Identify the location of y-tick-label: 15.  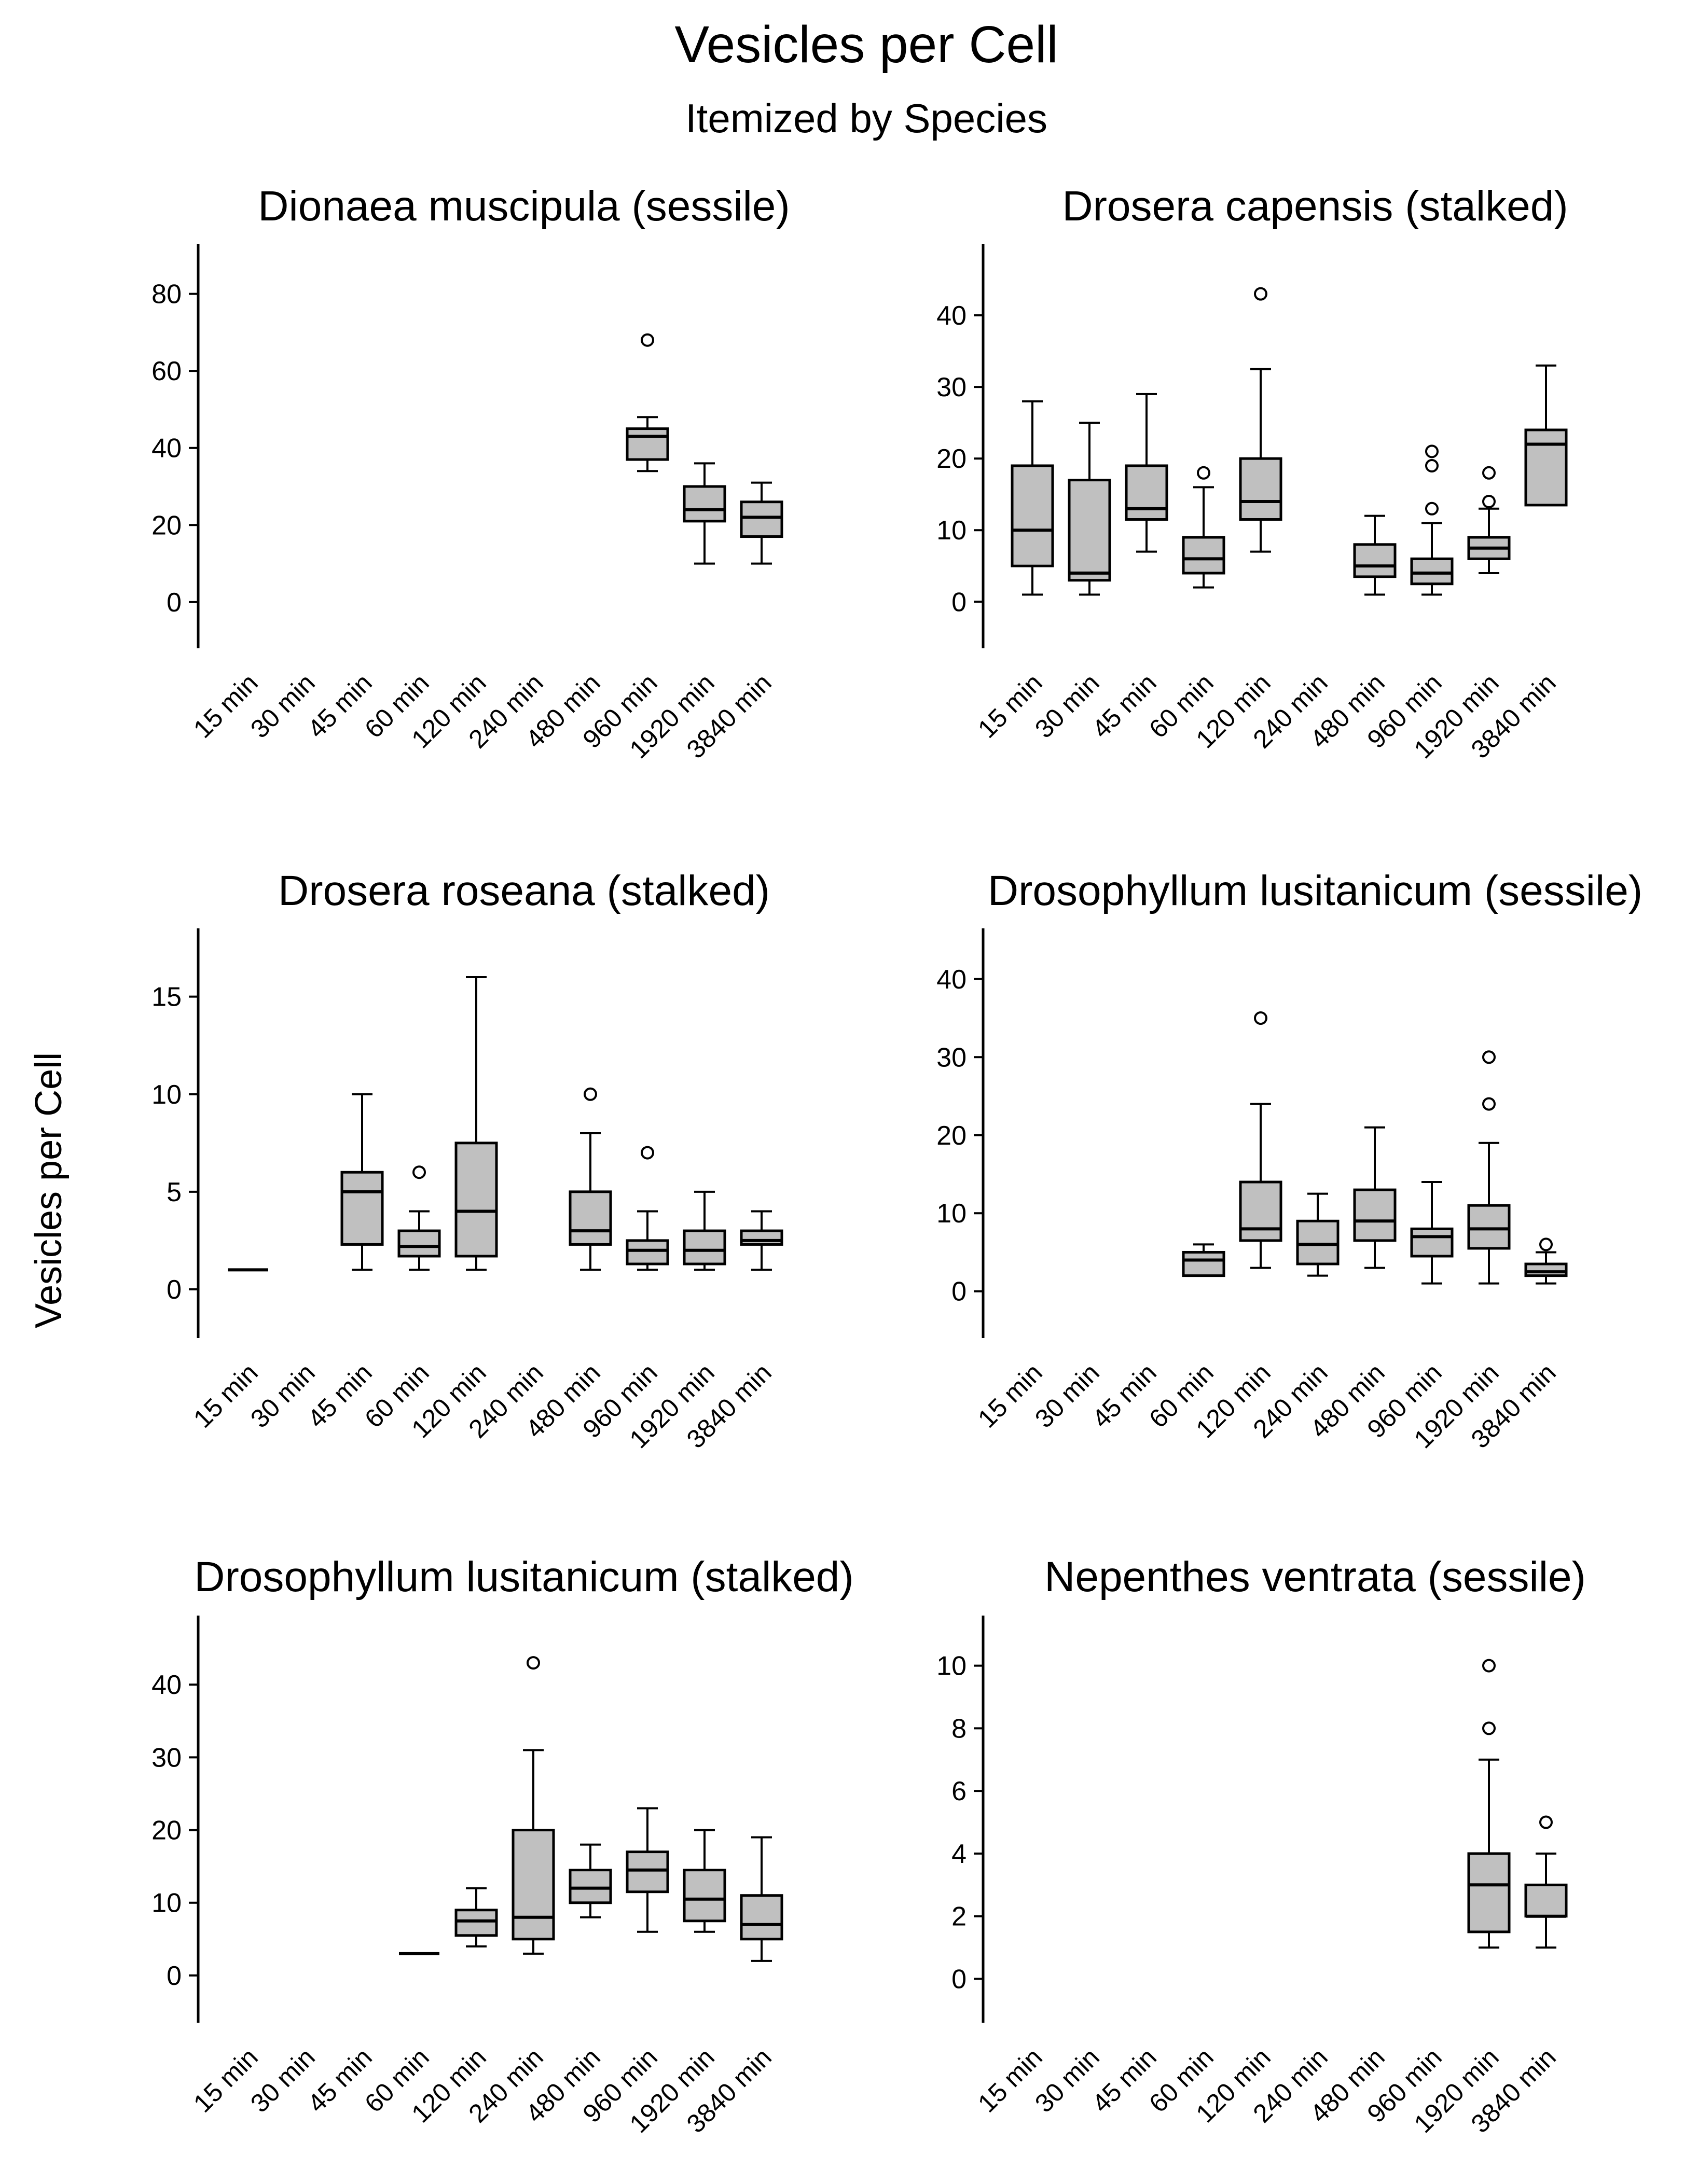
(166, 997).